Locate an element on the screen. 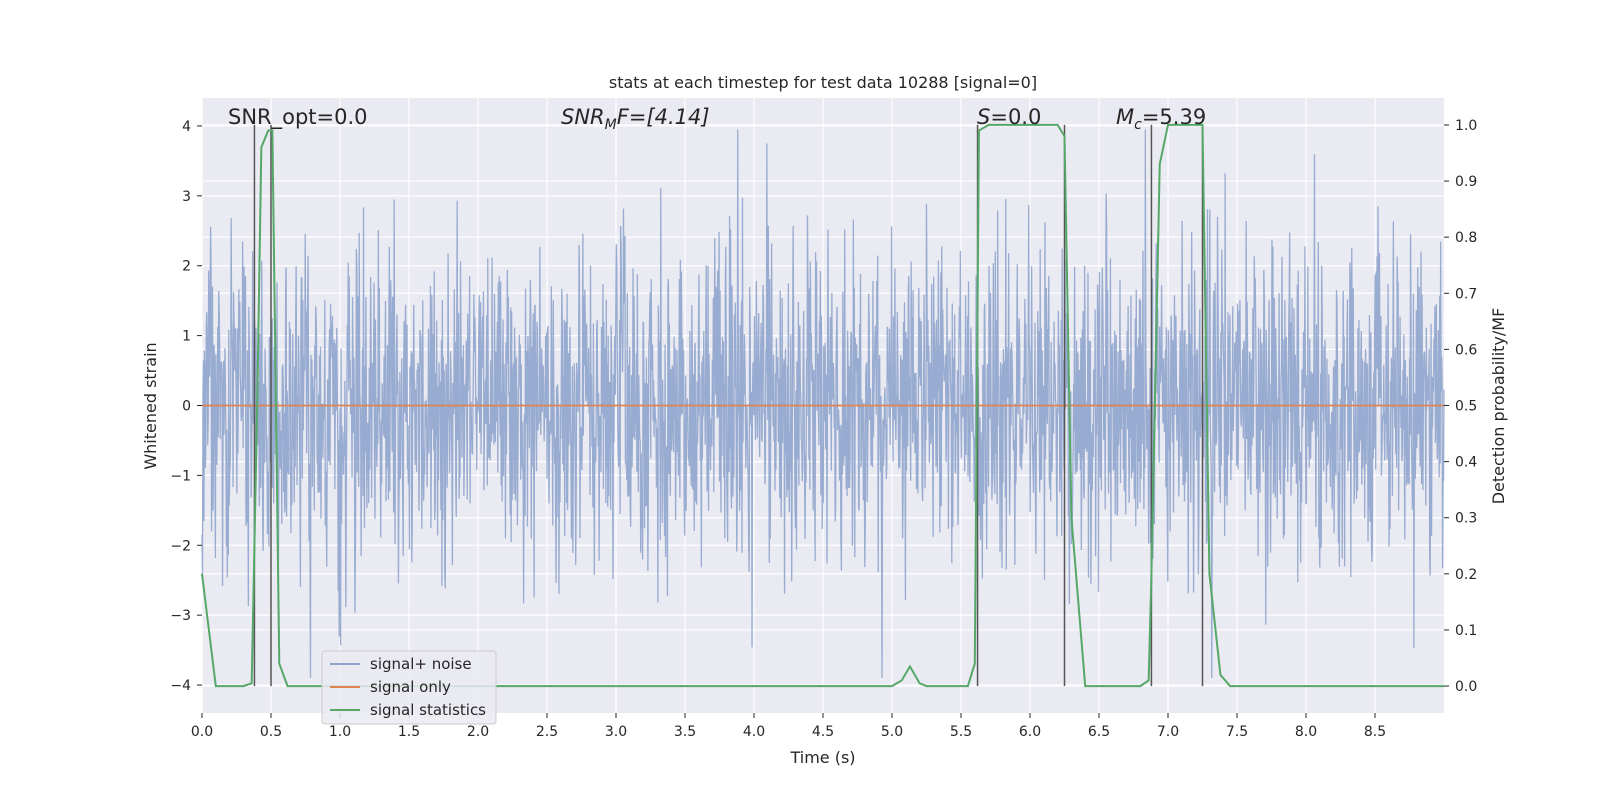 The width and height of the screenshot is (1600, 800). x-tick-label: 6.0 is located at coordinates (1030, 732).